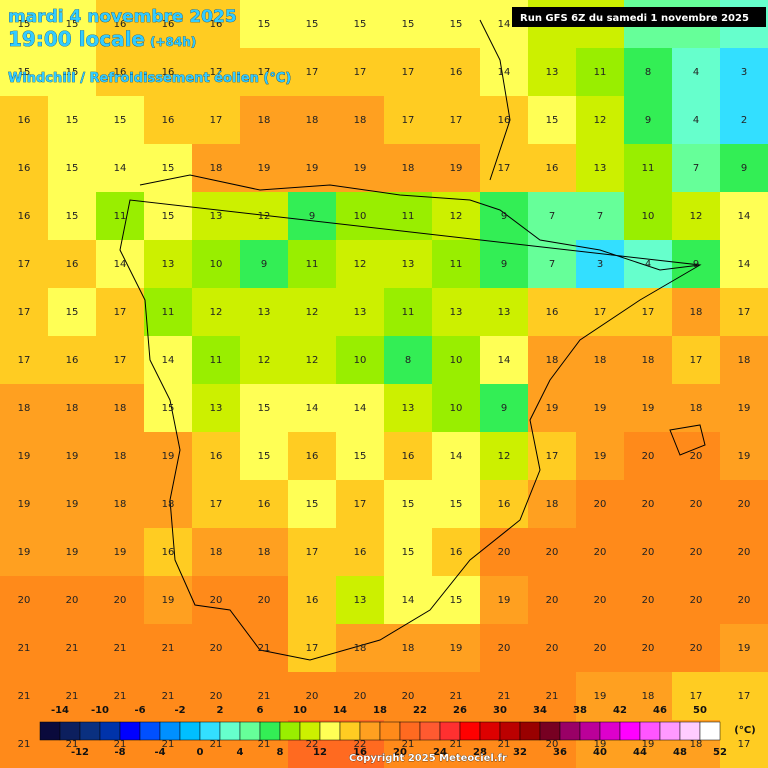 The height and width of the screenshot is (768, 768). Describe the element at coordinates (360, 360) in the screenshot. I see `grid-value: 10` at that location.